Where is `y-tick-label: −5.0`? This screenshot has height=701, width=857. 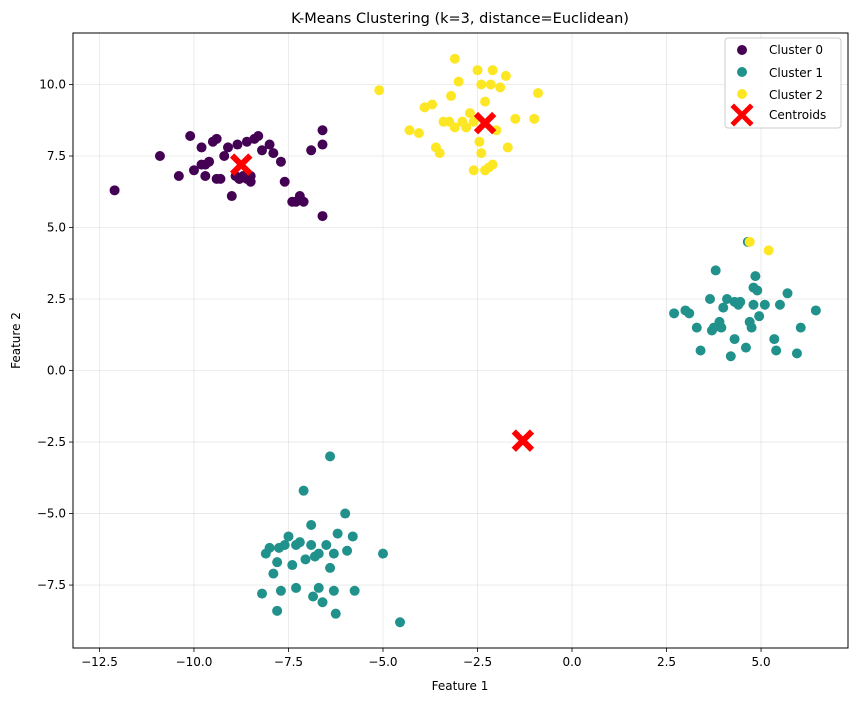
y-tick-label: −5.0 is located at coordinates (51, 514).